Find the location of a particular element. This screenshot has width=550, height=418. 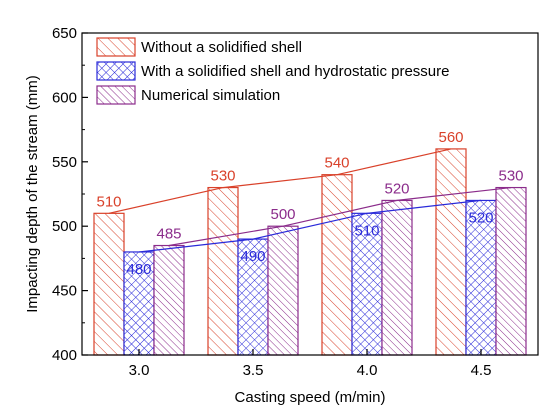

data-label: 485 is located at coordinates (168, 234).